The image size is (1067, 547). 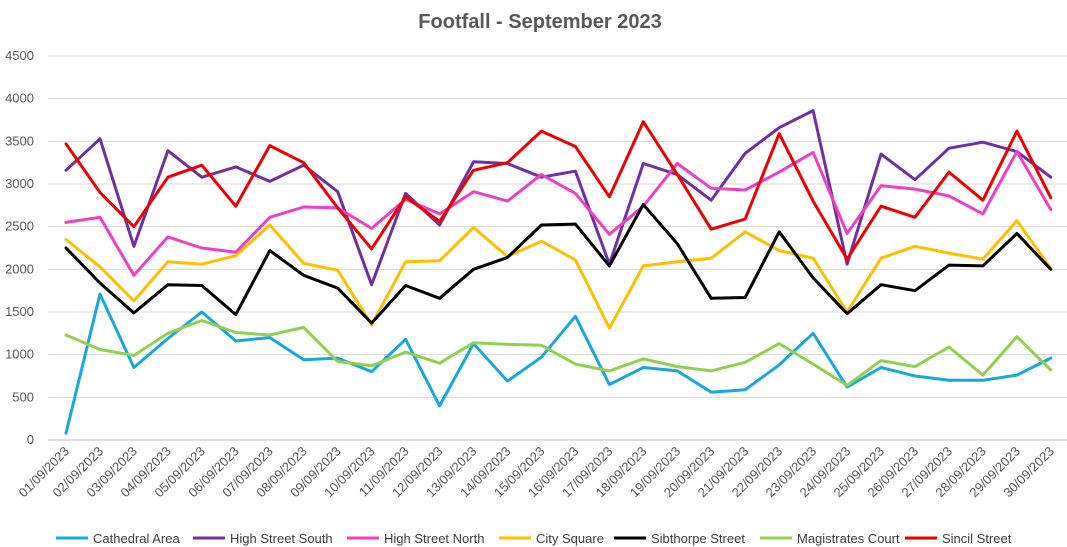 What do you see at coordinates (539, 22) in the screenshot?
I see `chart-title: Footfall - September 2023` at bounding box center [539, 22].